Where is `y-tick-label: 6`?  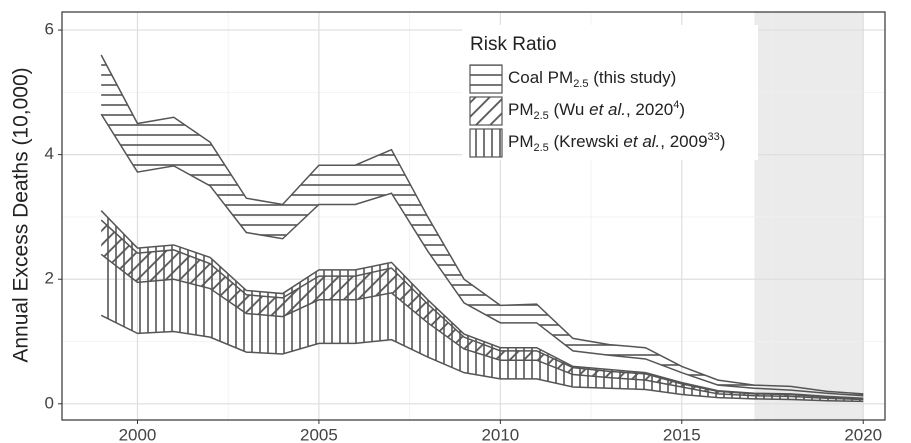 y-tick-label: 6 is located at coordinates (49, 29).